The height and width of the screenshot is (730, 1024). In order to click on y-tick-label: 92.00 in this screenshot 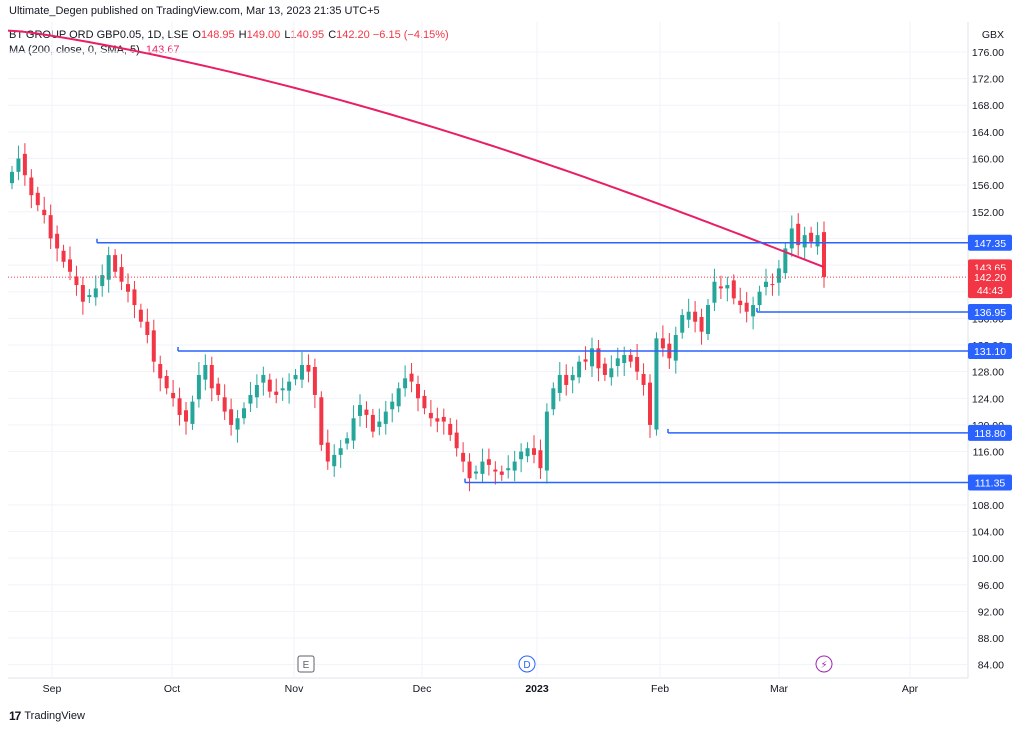, I will do `click(991, 612)`.